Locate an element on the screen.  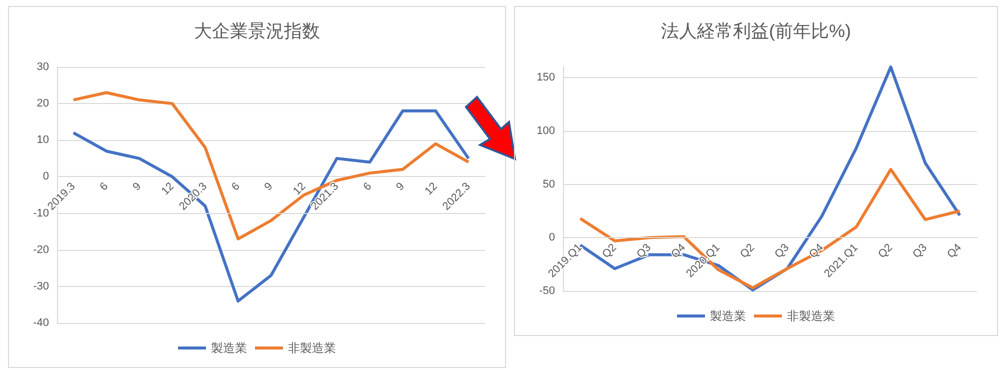
y-tick-label: -10 is located at coordinates (41, 213).